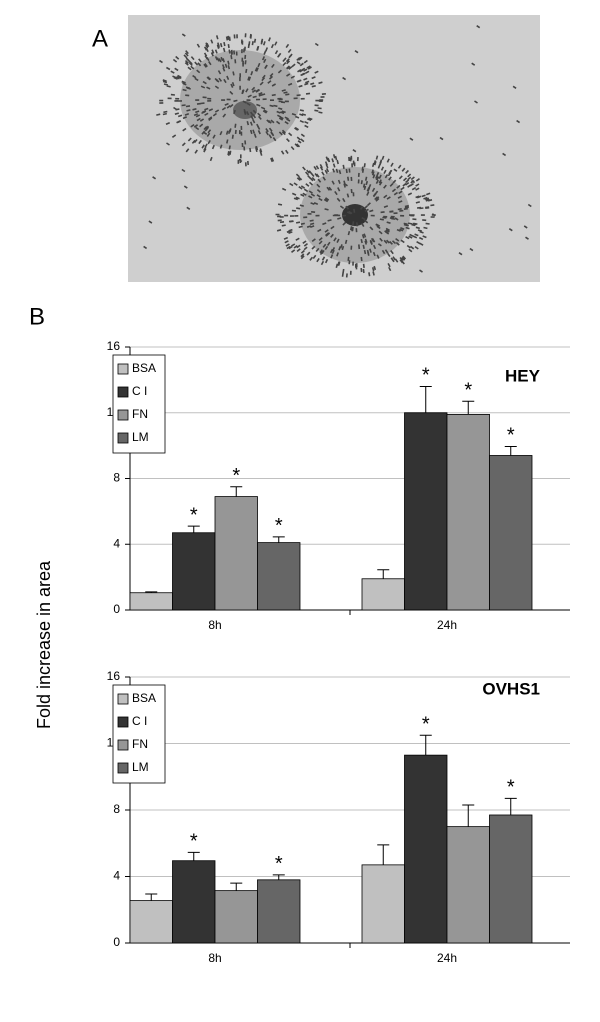  I want to click on panel-label: B, so click(37, 316).